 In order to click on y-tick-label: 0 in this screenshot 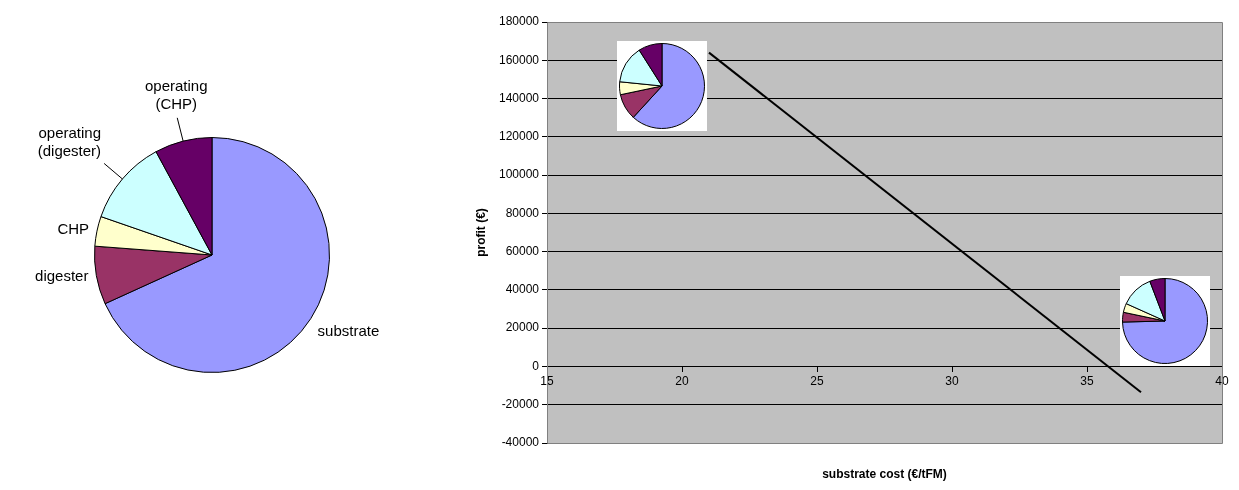, I will do `click(536, 365)`.